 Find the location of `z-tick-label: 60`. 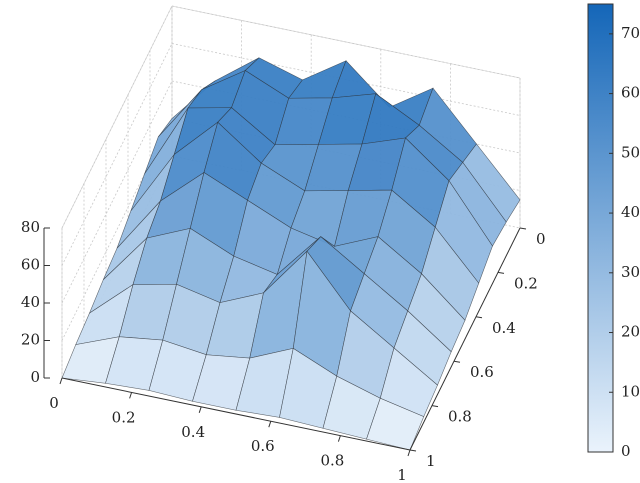

z-tick-label: 60 is located at coordinates (30, 265).